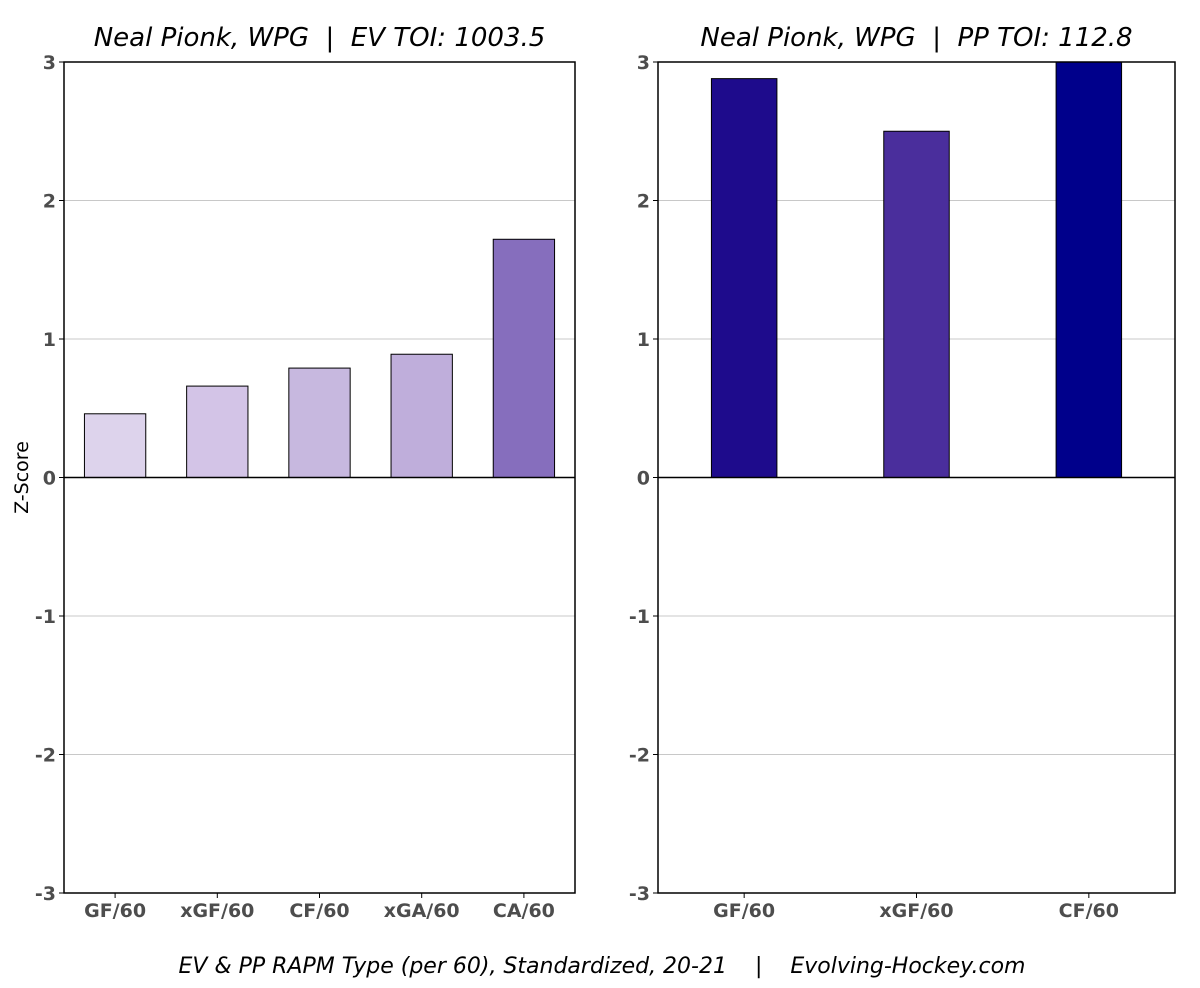 This screenshot has height=988, width=1200. I want to click on y-axis-label: Z-Score, so click(22, 477).